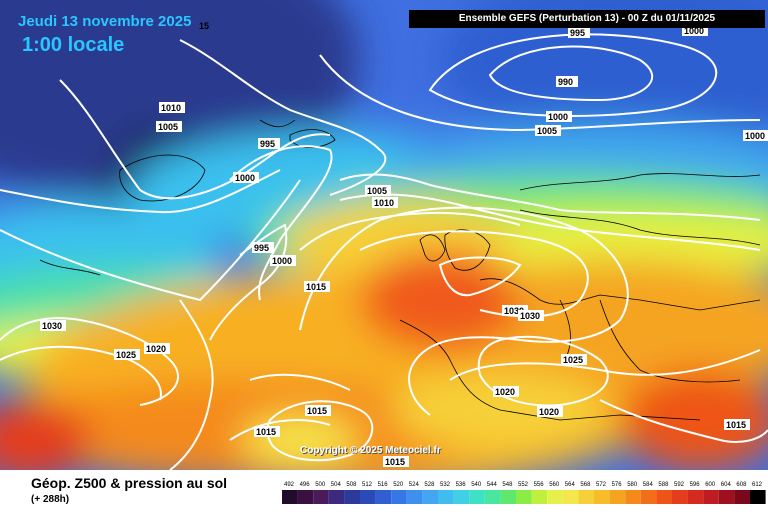 This screenshot has width=768, height=512. Describe the element at coordinates (105, 21) in the screenshot. I see `forecast-date: Jeudi 13 novembre 2025` at that location.